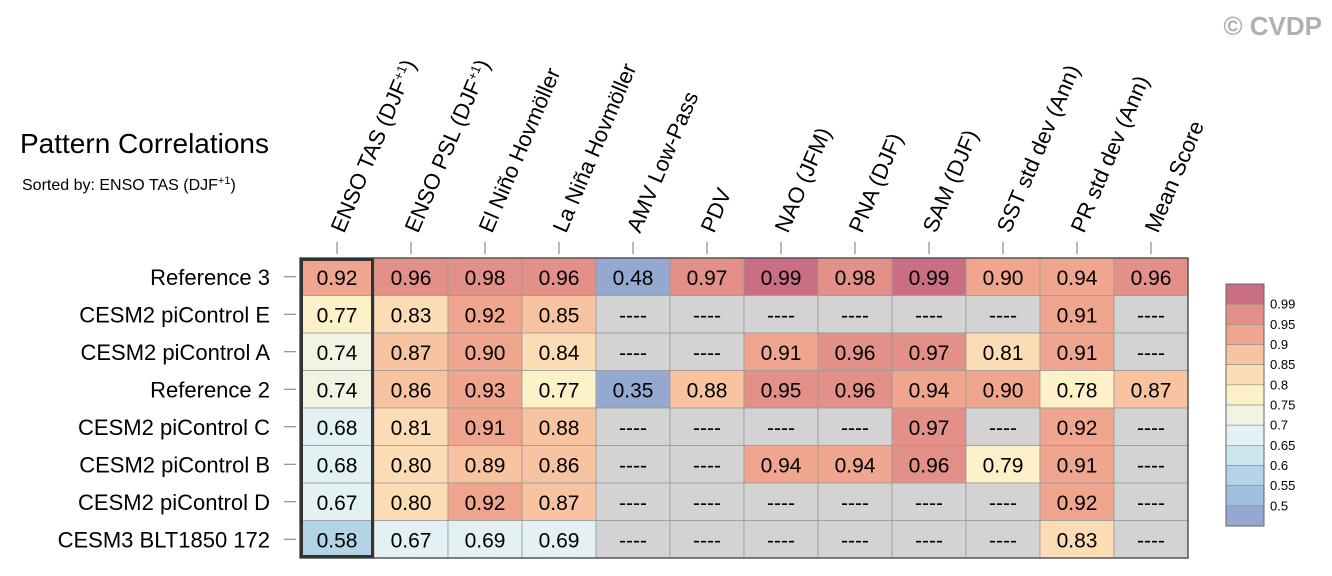 Image resolution: width=1332 pixels, height=576 pixels. What do you see at coordinates (1282, 405) in the screenshot?
I see `colorbar-tick-label: 0.75` at bounding box center [1282, 405].